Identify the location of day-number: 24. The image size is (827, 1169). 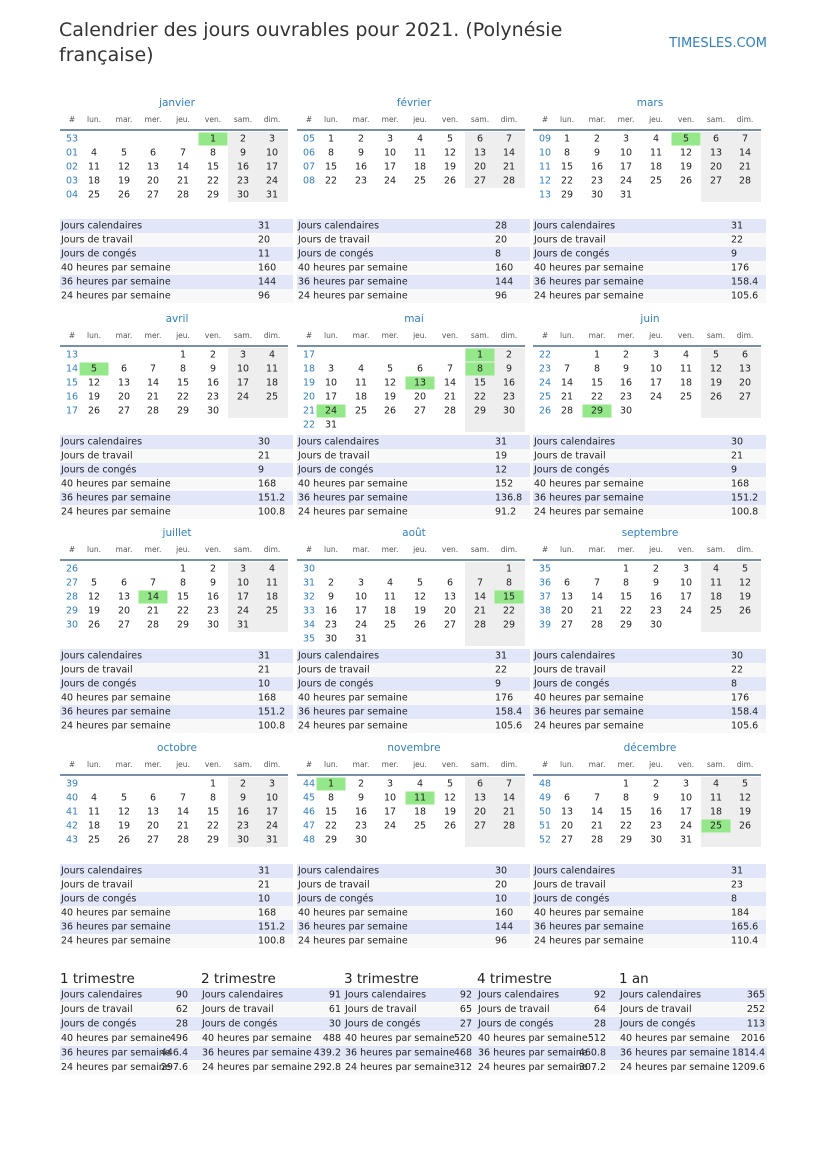
(331, 411).